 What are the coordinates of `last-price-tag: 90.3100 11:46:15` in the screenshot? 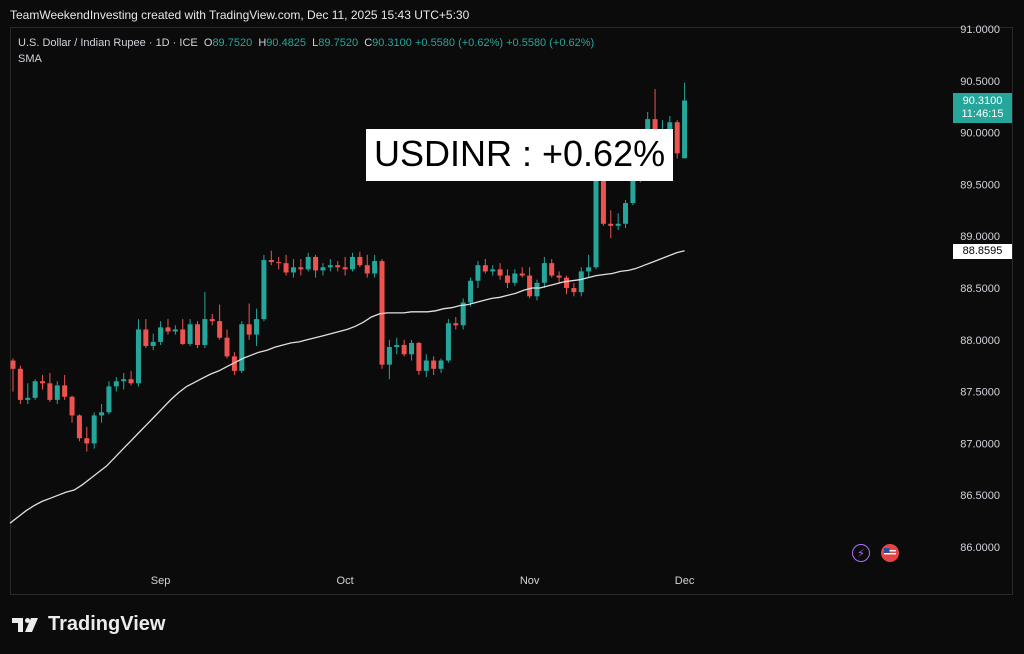 It's located at (982, 108).